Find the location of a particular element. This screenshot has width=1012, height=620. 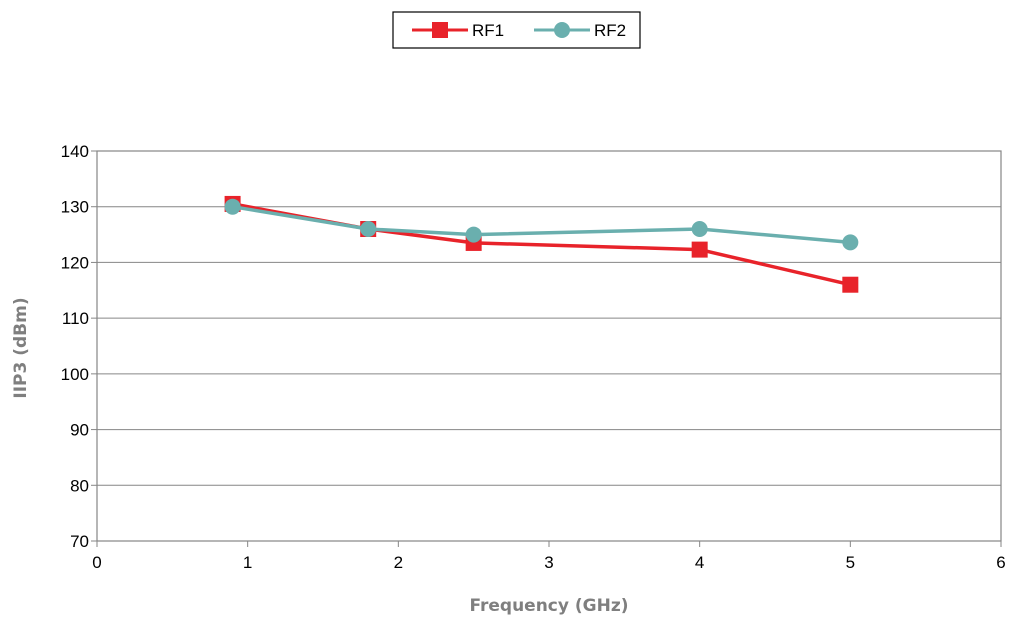

y-tick-label-100: 100 is located at coordinates (75, 374).